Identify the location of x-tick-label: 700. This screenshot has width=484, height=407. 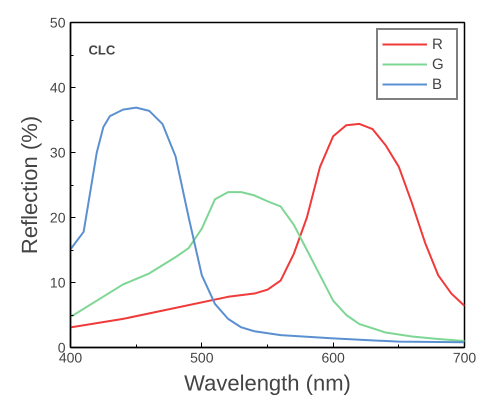
(464, 358).